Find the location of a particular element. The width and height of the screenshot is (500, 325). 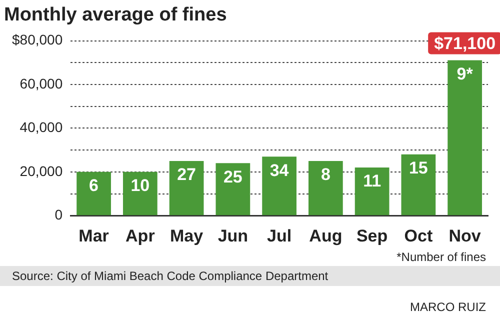

y-tick-label: 20,000 is located at coordinates (41, 170).